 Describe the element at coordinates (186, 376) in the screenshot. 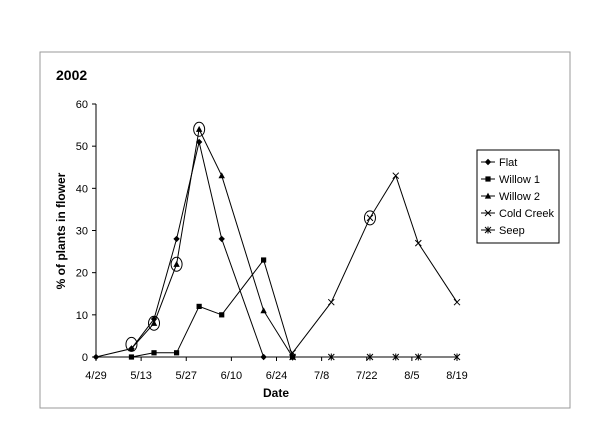

I see `x-tick-label: 5/27` at that location.